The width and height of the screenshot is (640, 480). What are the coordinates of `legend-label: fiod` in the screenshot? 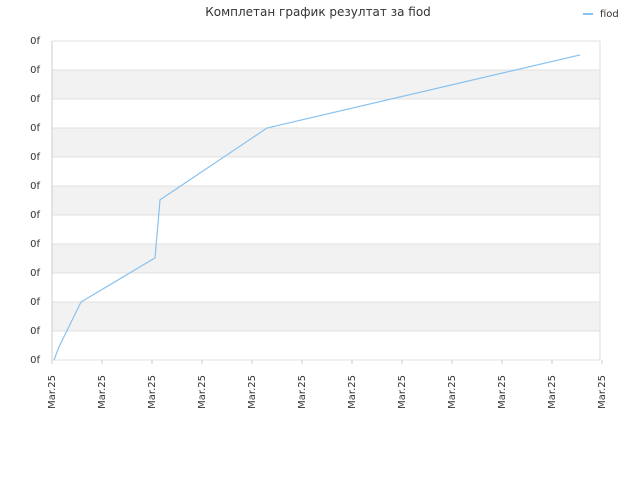 It's located at (609, 14).